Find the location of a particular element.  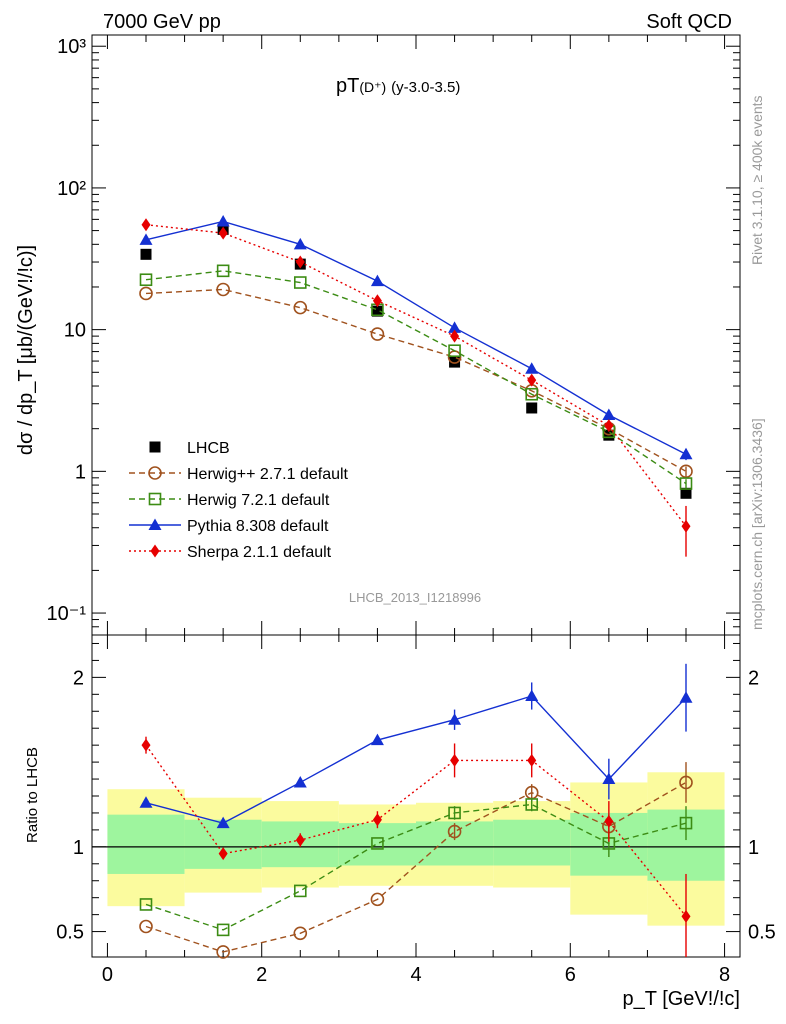

x-tick-label: 6 is located at coordinates (570, 975).